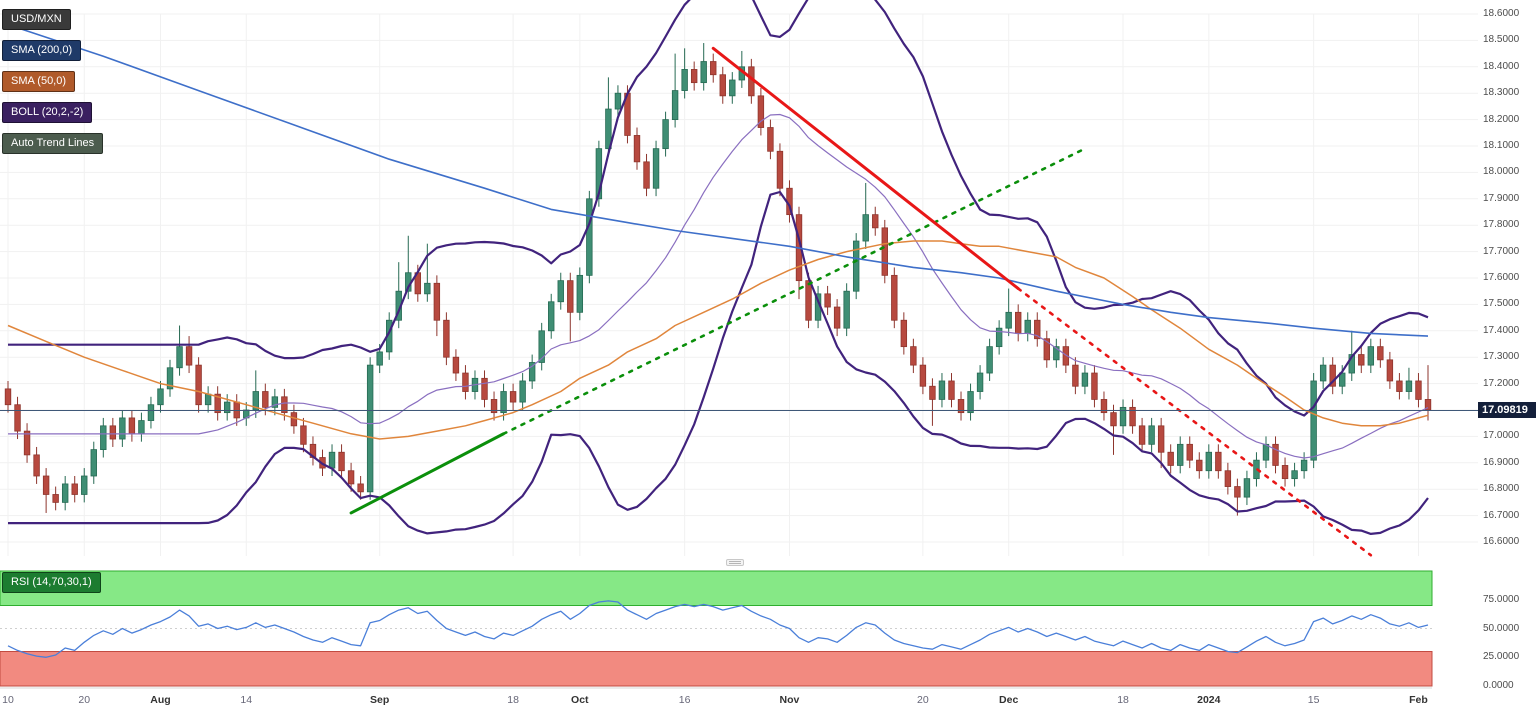  Describe the element at coordinates (1501, 657) in the screenshot. I see `rsi-axis-label: 25.0000` at that location.